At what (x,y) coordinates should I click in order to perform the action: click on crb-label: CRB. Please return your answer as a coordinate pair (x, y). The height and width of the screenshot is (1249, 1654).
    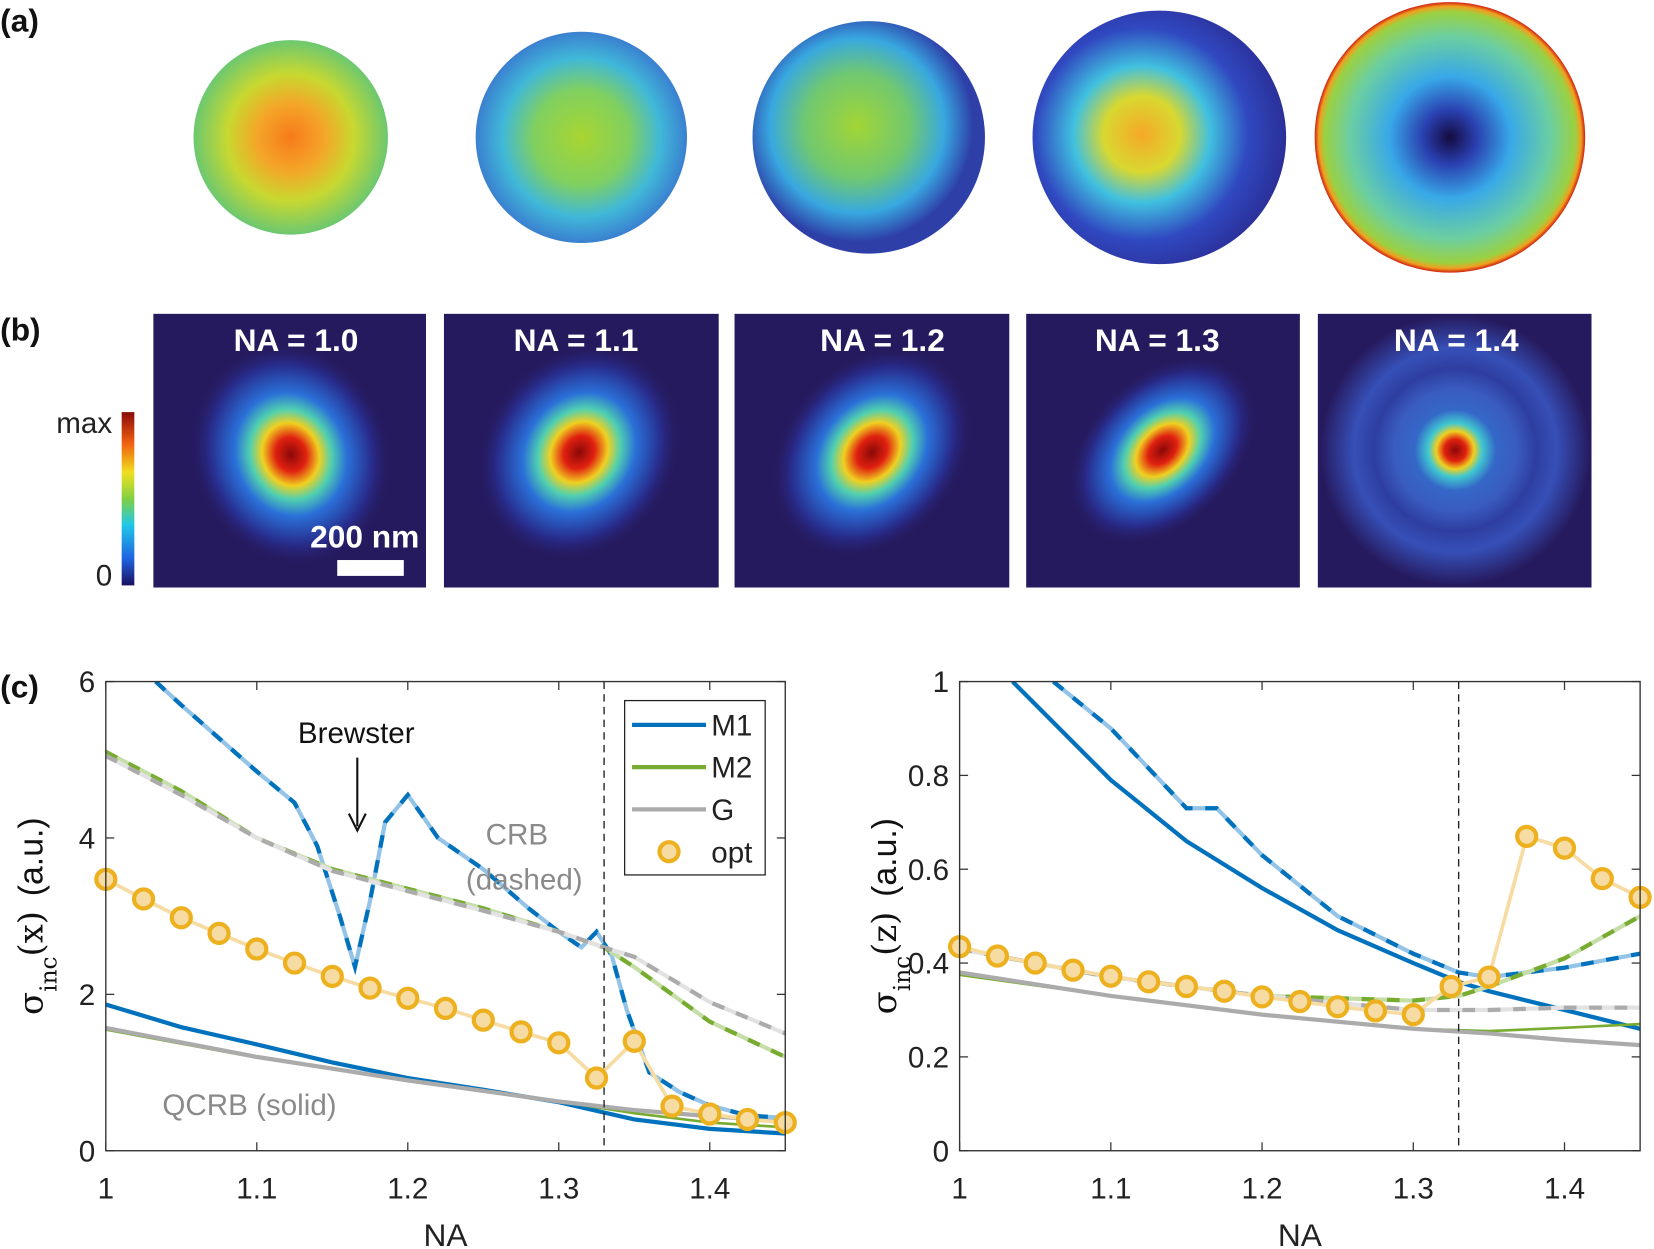
    Looking at the image, I should click on (517, 834).